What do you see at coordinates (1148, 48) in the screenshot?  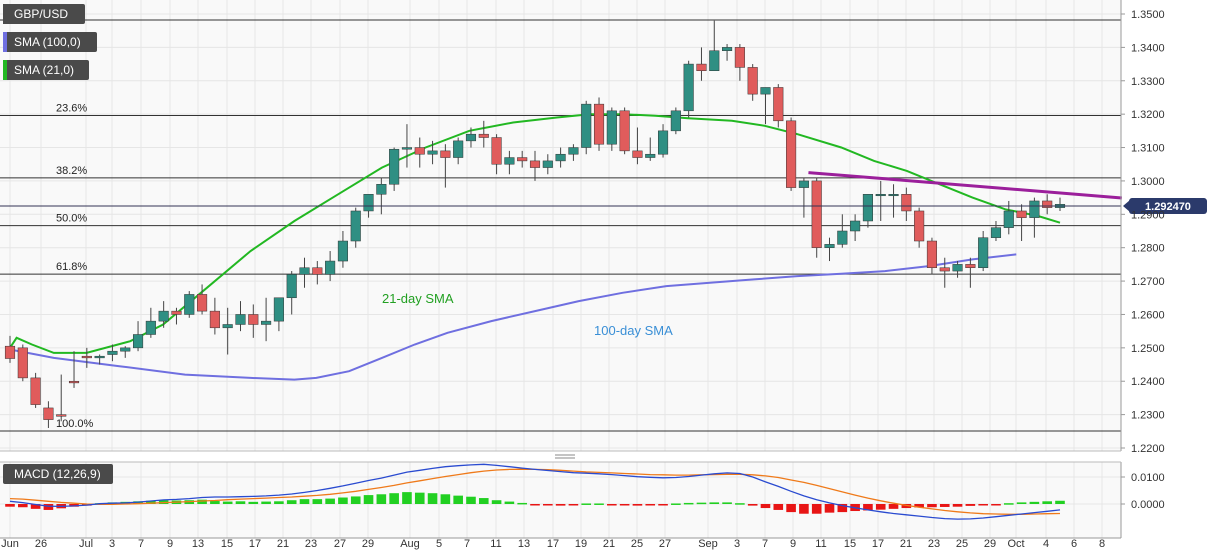 I see `y-tick-label: 1.3400` at bounding box center [1148, 48].